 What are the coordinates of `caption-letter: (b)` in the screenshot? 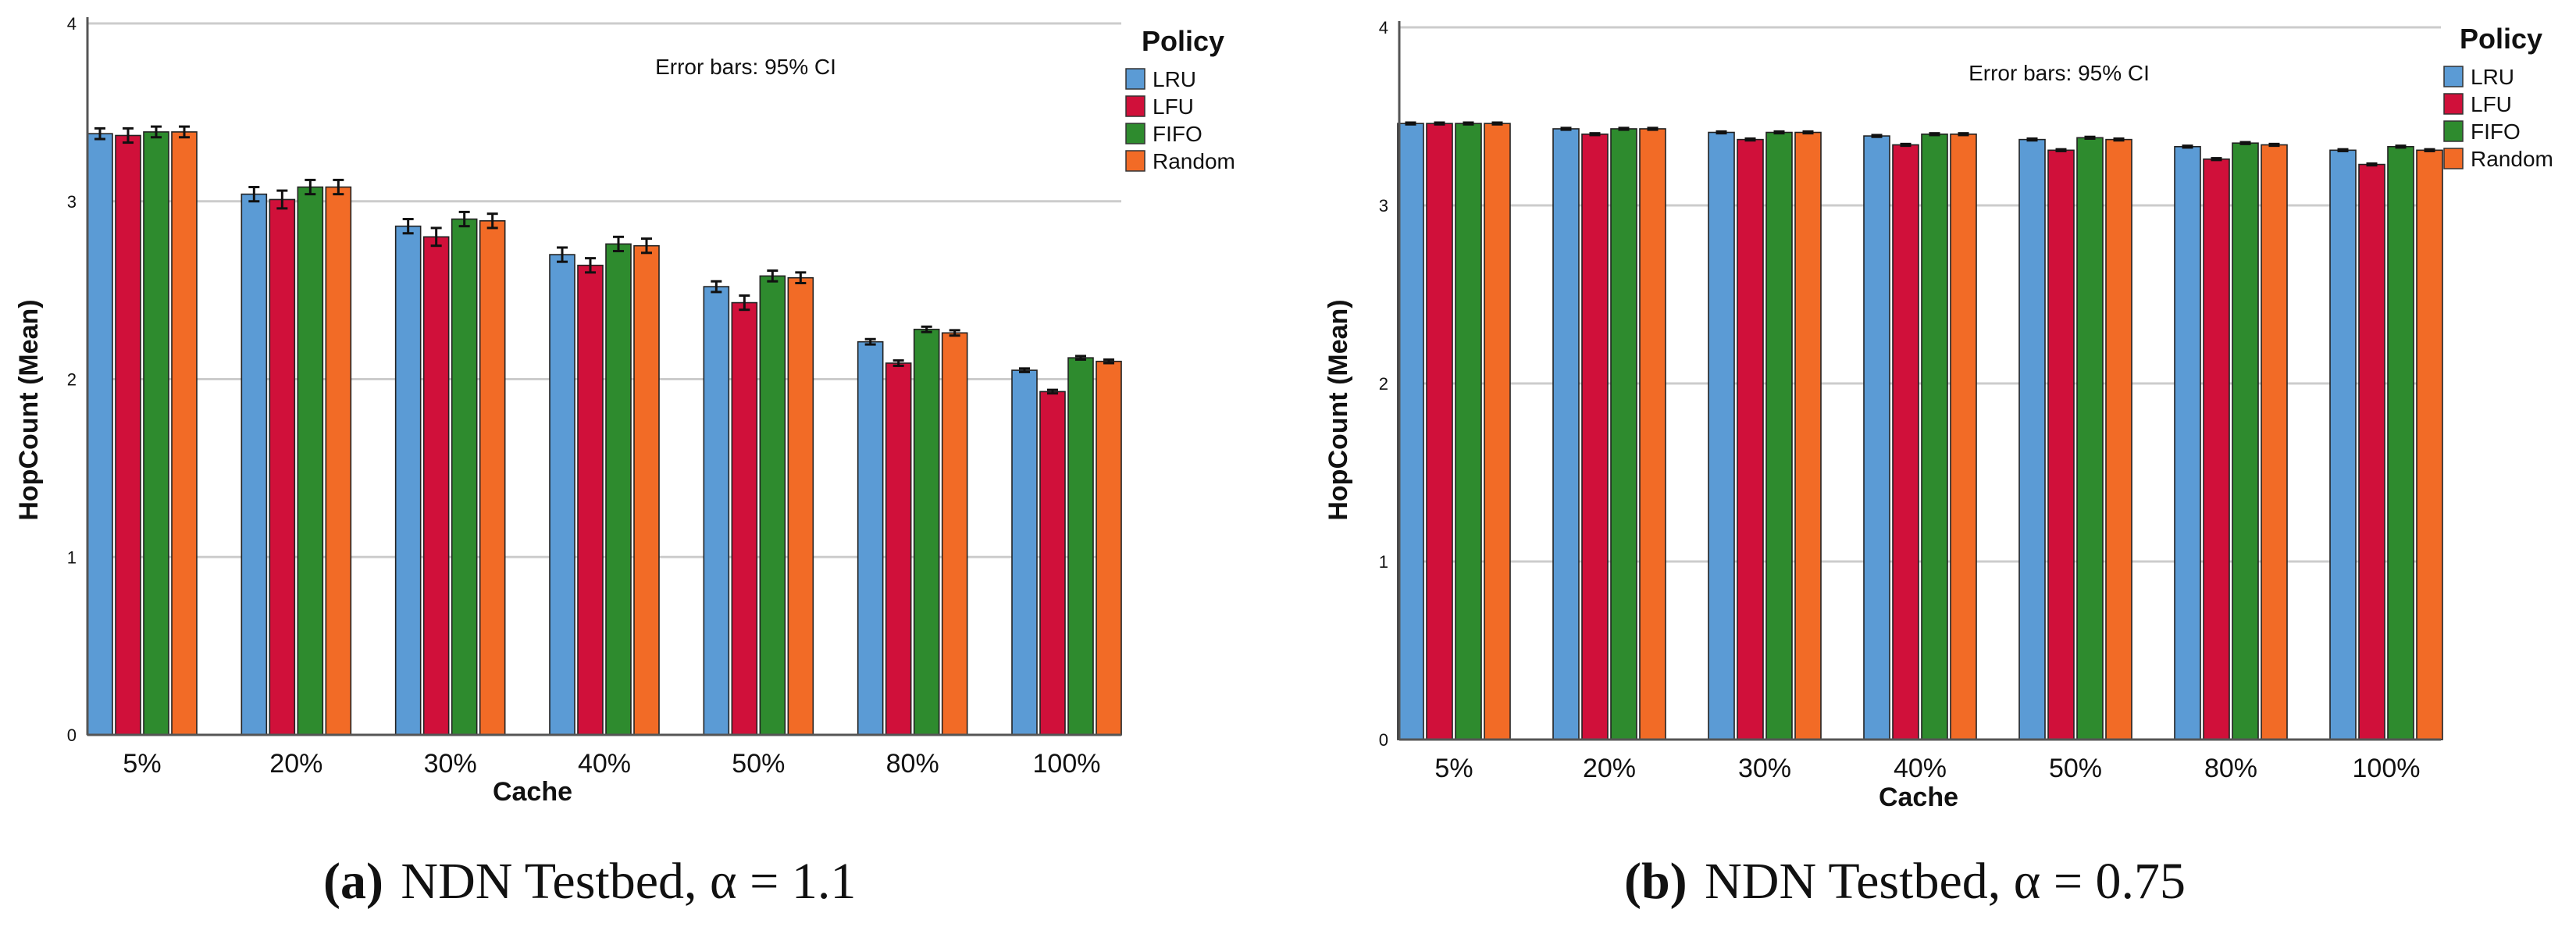 It's located at (1655, 881).